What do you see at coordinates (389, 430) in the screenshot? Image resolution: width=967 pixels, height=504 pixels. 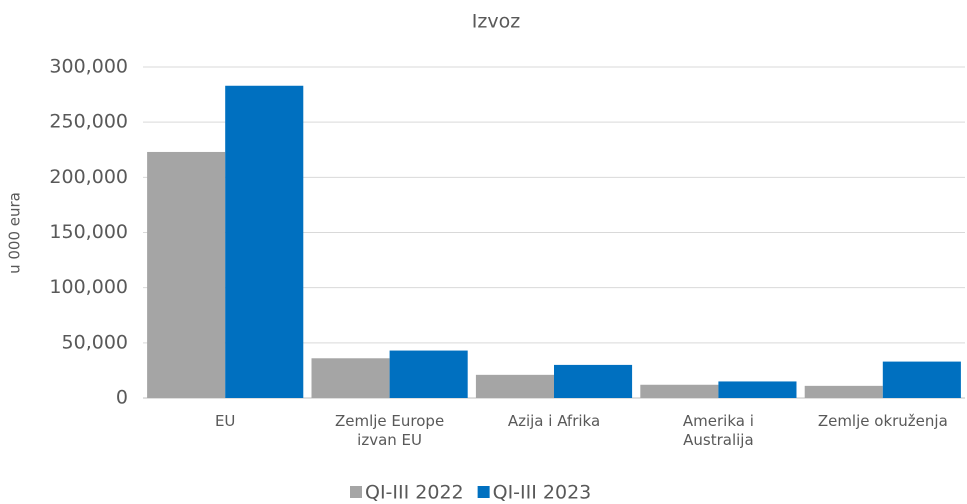 I see `x-tick-label: Zemlje Europe izvan EU` at bounding box center [389, 430].